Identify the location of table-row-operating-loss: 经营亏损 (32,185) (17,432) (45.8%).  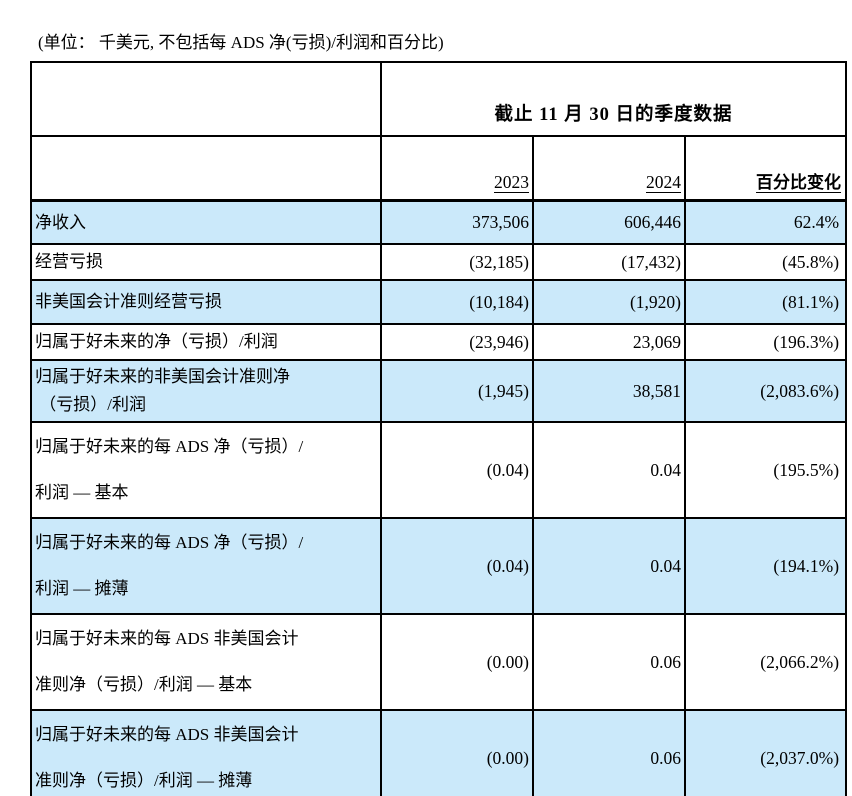
(439, 262).